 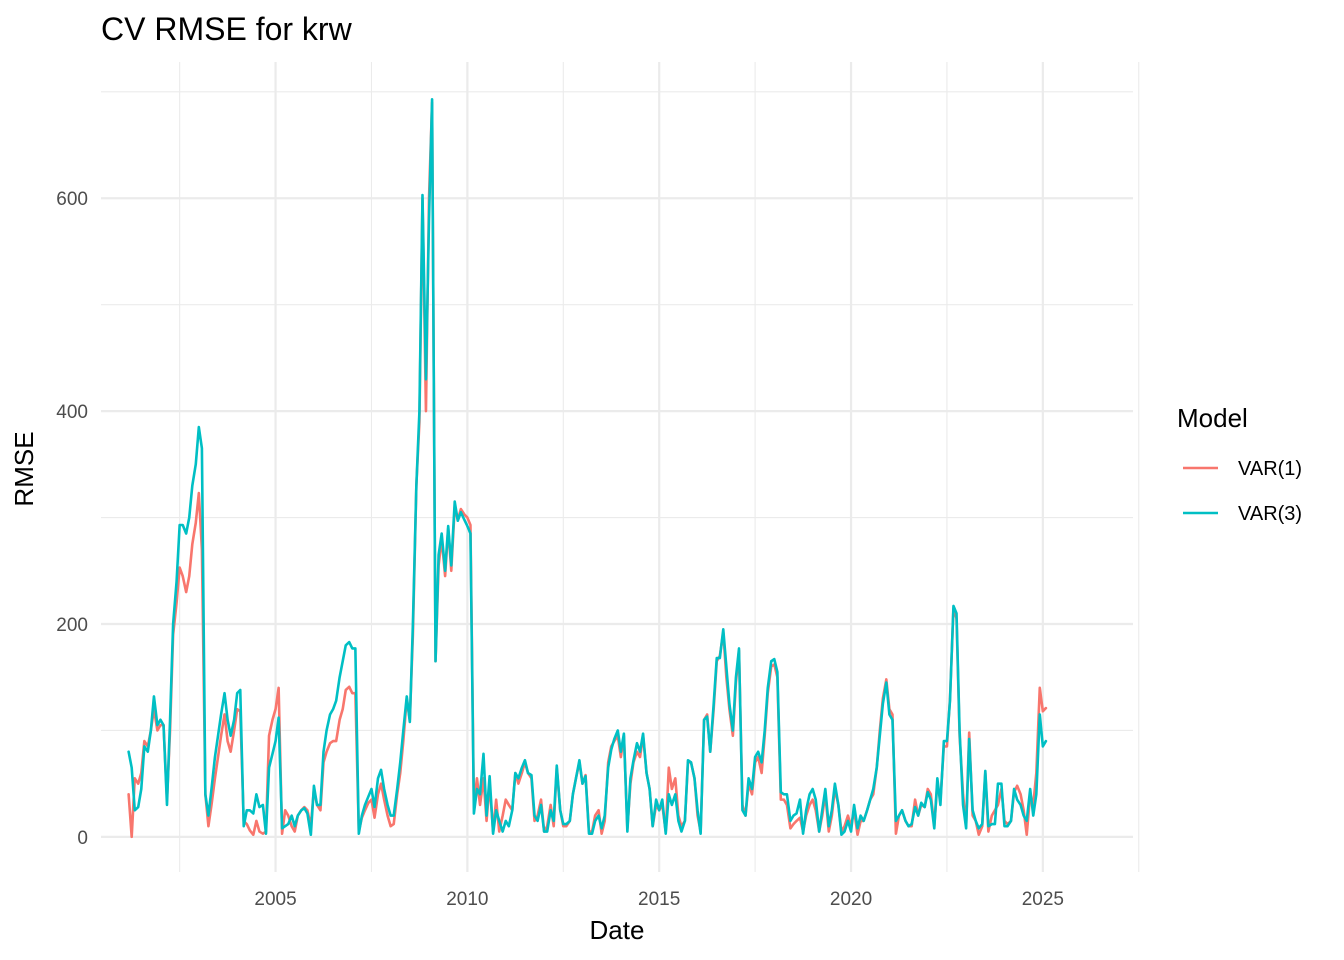 I want to click on x-axis-title: Date, so click(x=617, y=930).